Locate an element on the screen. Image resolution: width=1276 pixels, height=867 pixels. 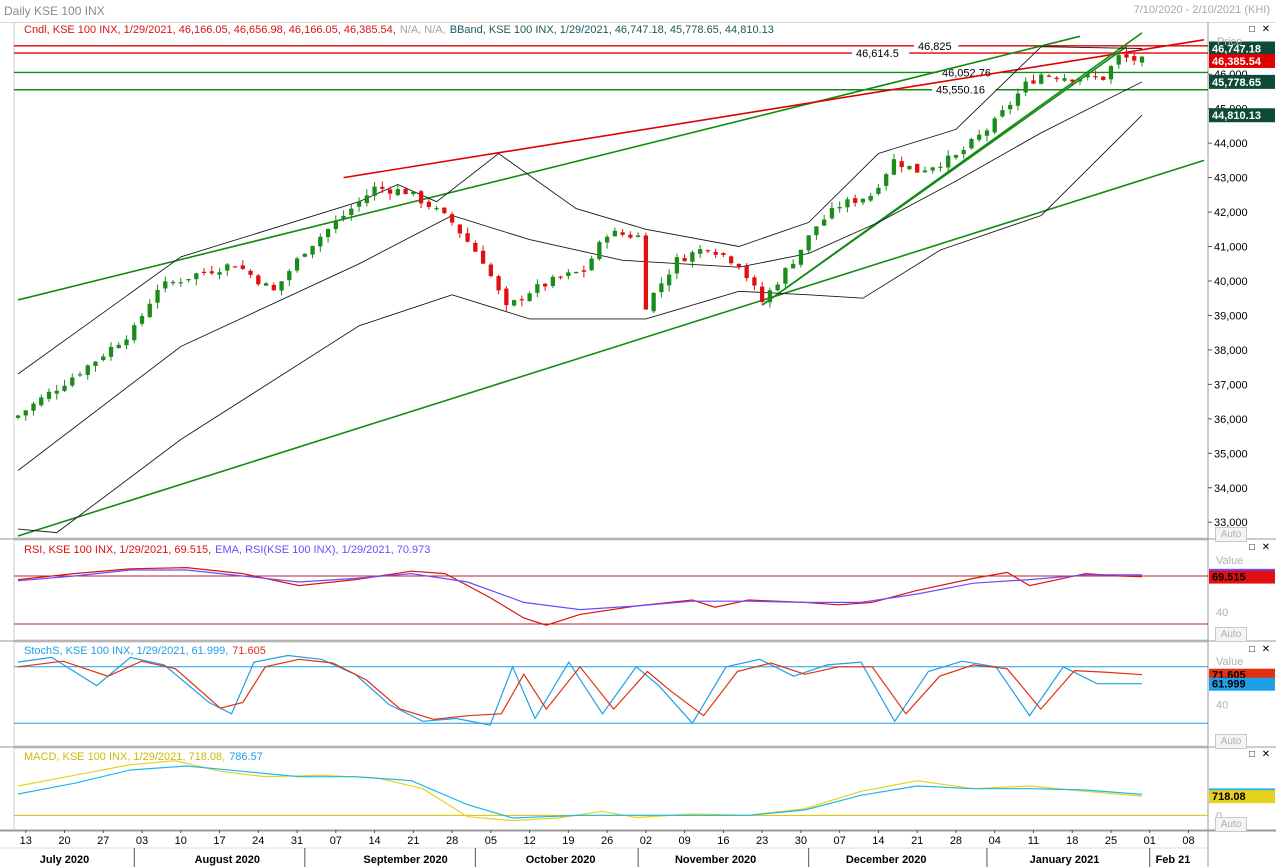
x-day-label: 24 is located at coordinates (258, 841).